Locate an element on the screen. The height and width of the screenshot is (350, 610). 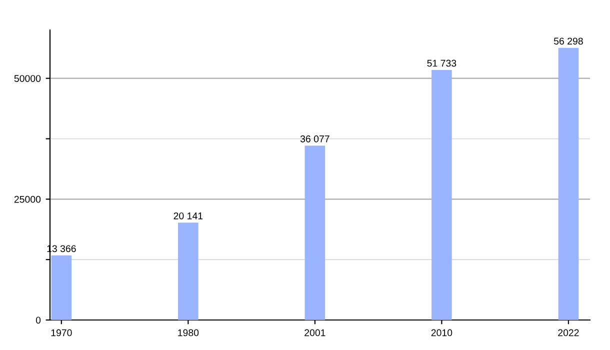
data-label: 20 141 is located at coordinates (188, 216).